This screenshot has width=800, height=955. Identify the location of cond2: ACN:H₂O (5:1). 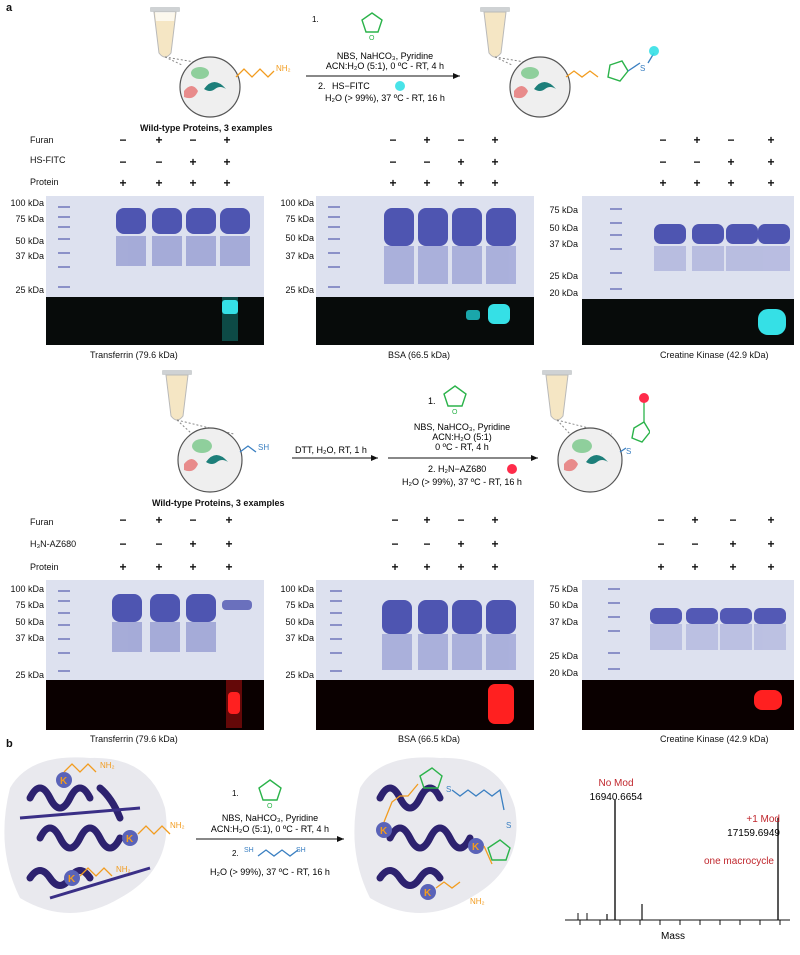
(462, 437).